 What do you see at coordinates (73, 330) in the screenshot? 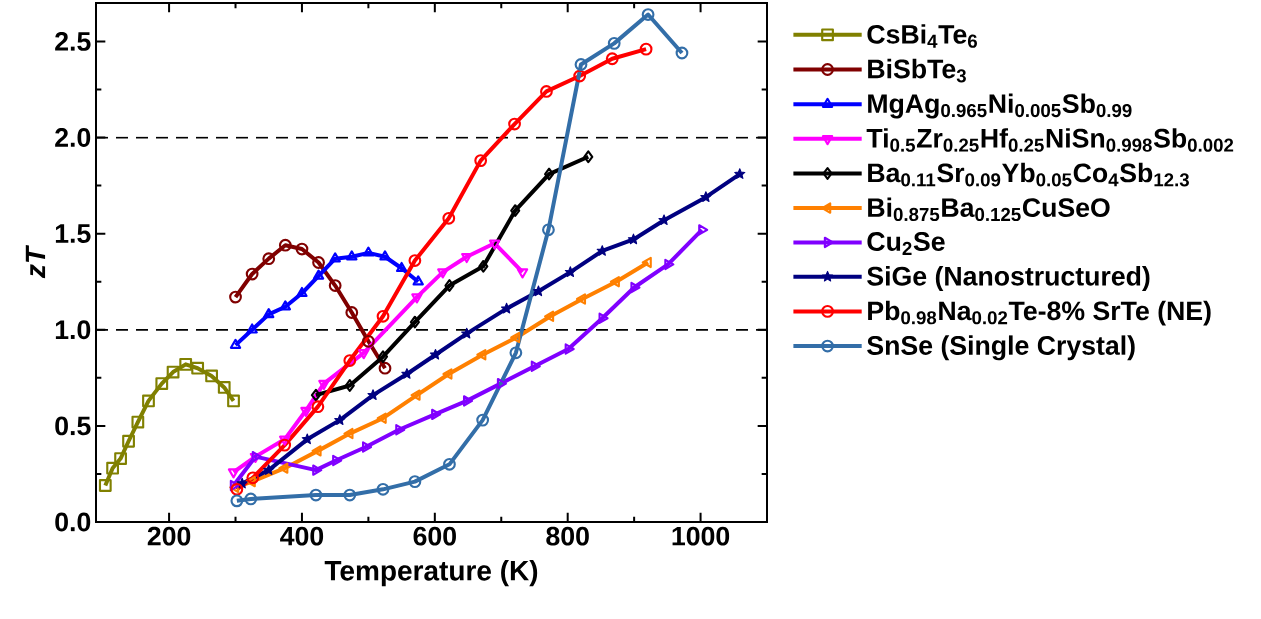
I see `y-tick-label: 1.0` at bounding box center [73, 330].